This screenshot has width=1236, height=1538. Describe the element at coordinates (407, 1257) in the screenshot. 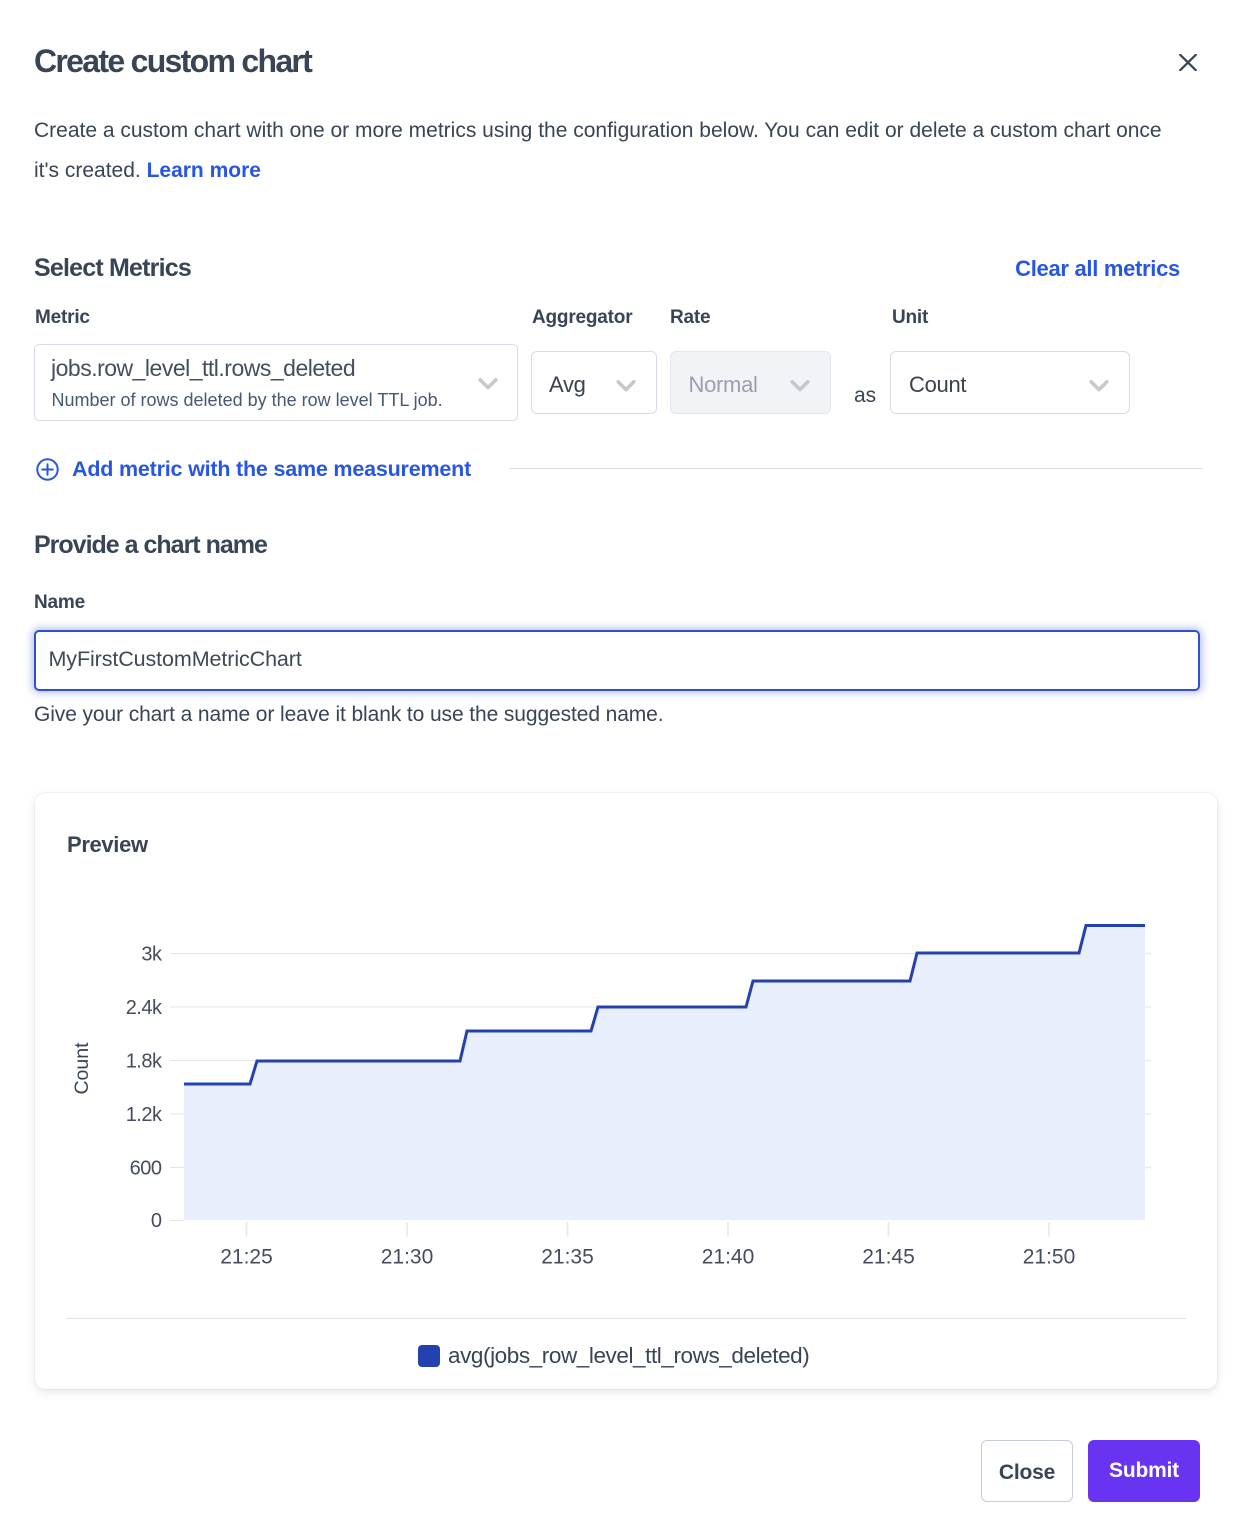

I see `svg-text: 21:30` at that location.